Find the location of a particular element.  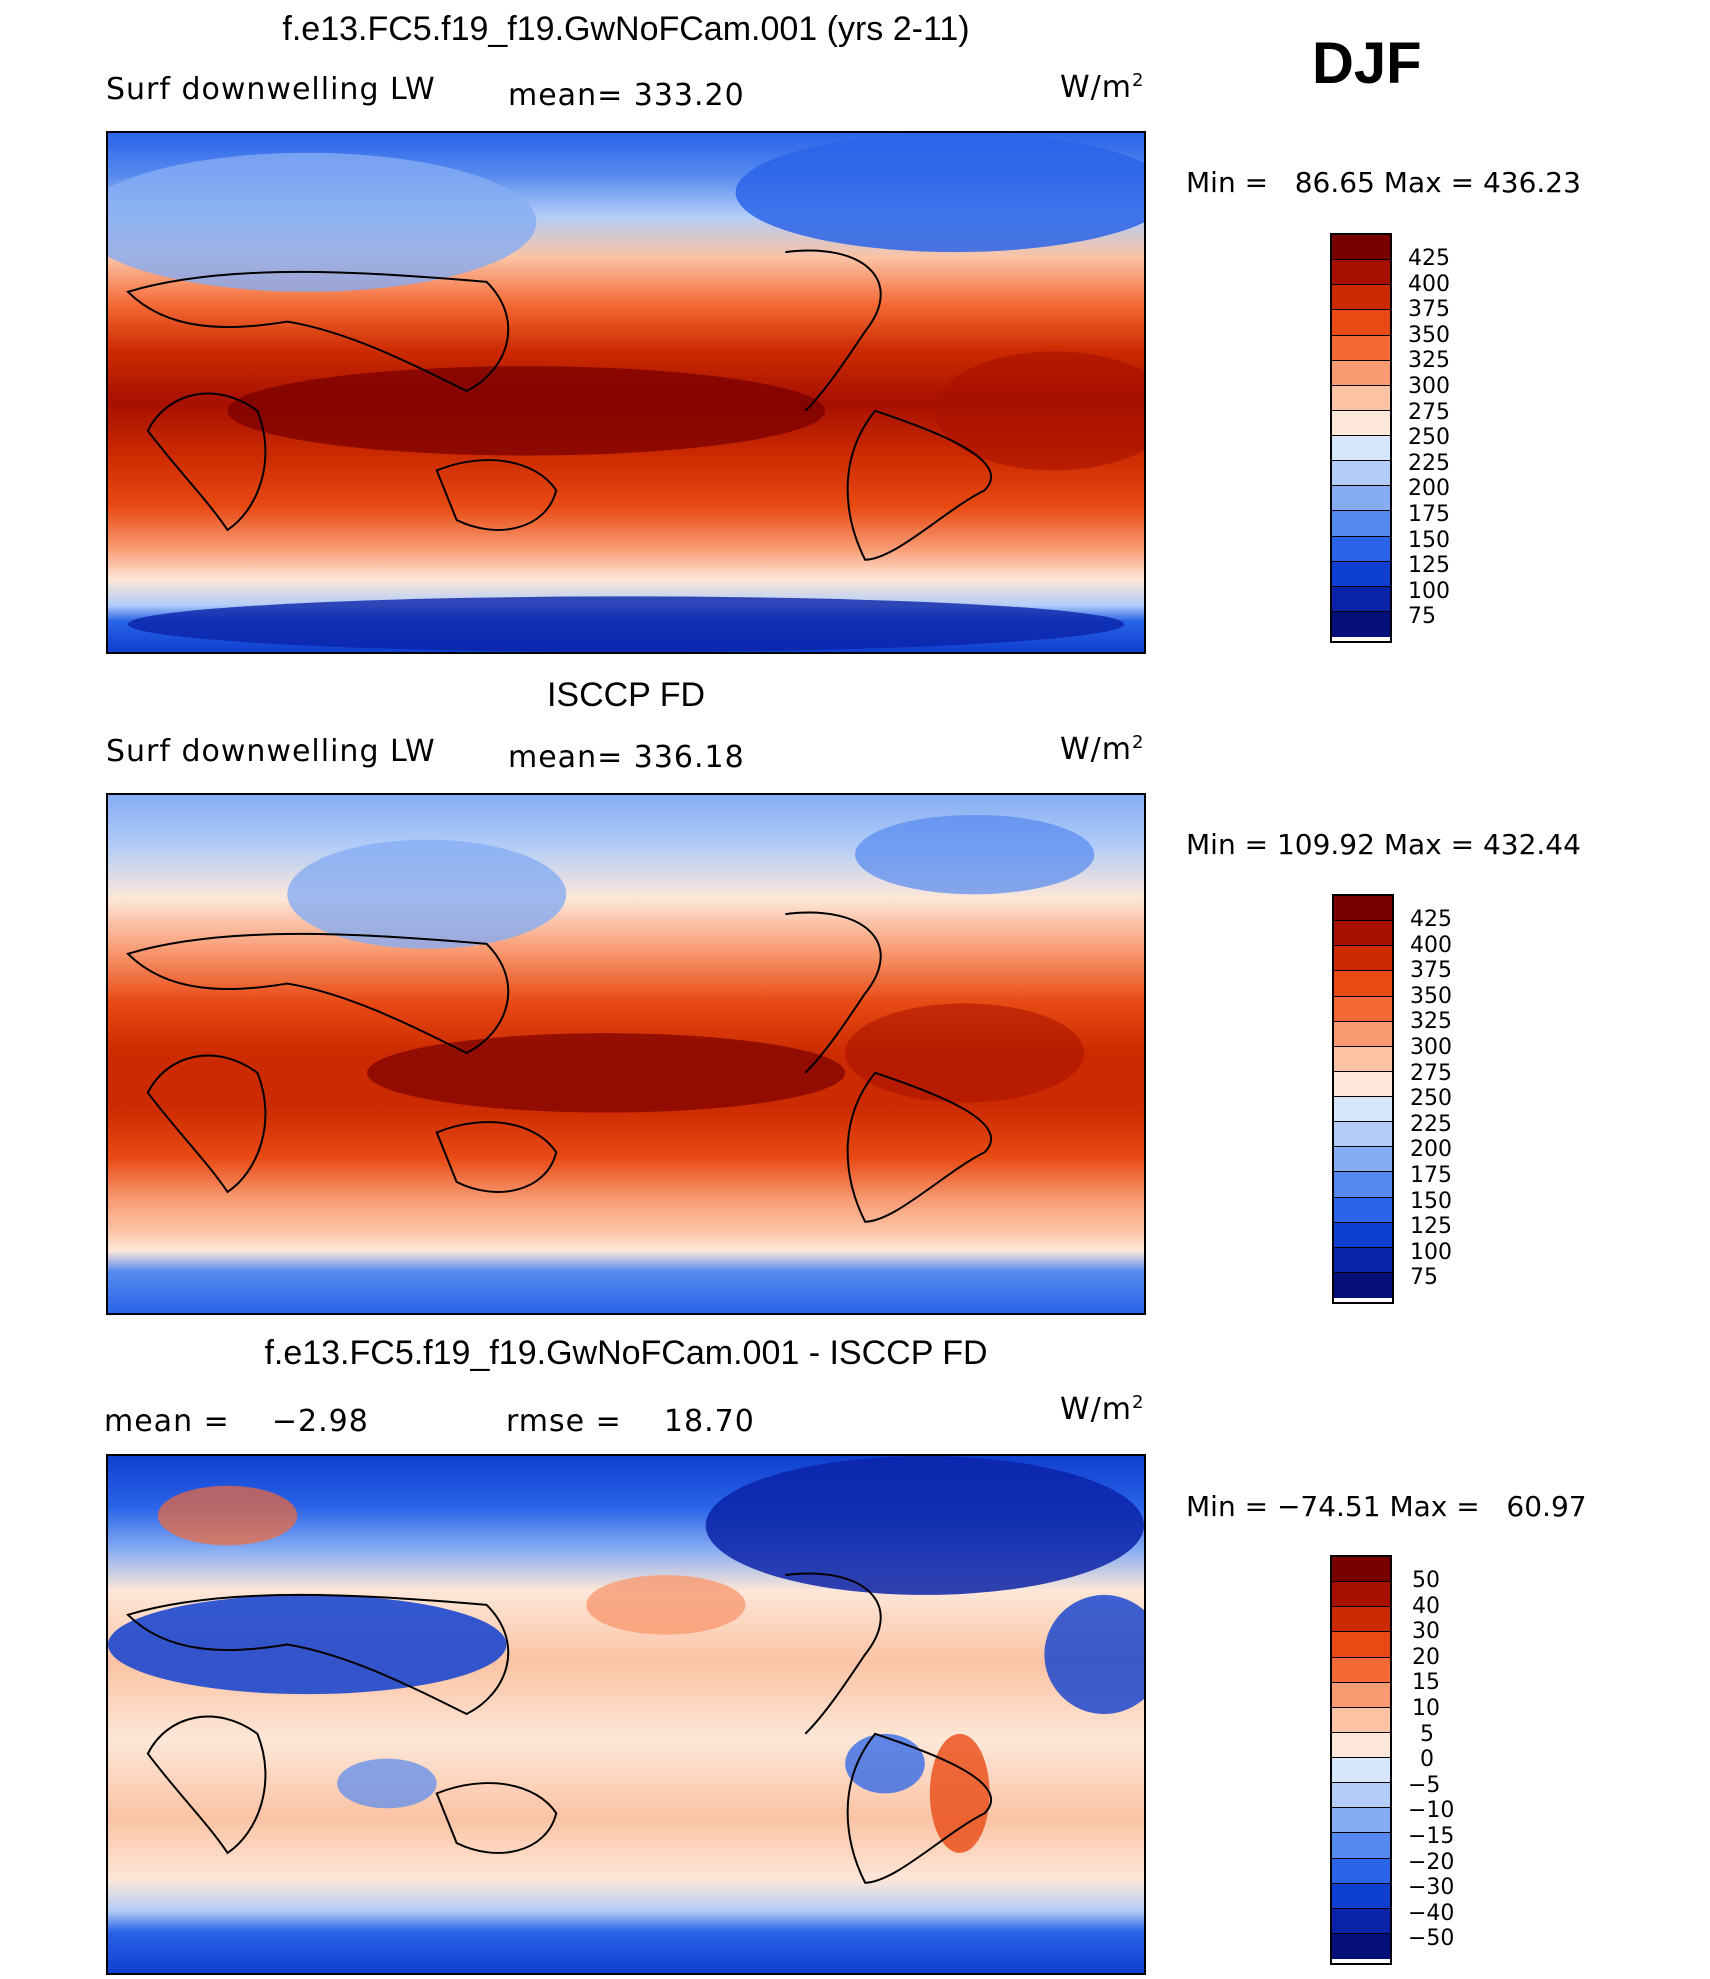

panel-3-tick-2: 30 is located at coordinates (1426, 1631).